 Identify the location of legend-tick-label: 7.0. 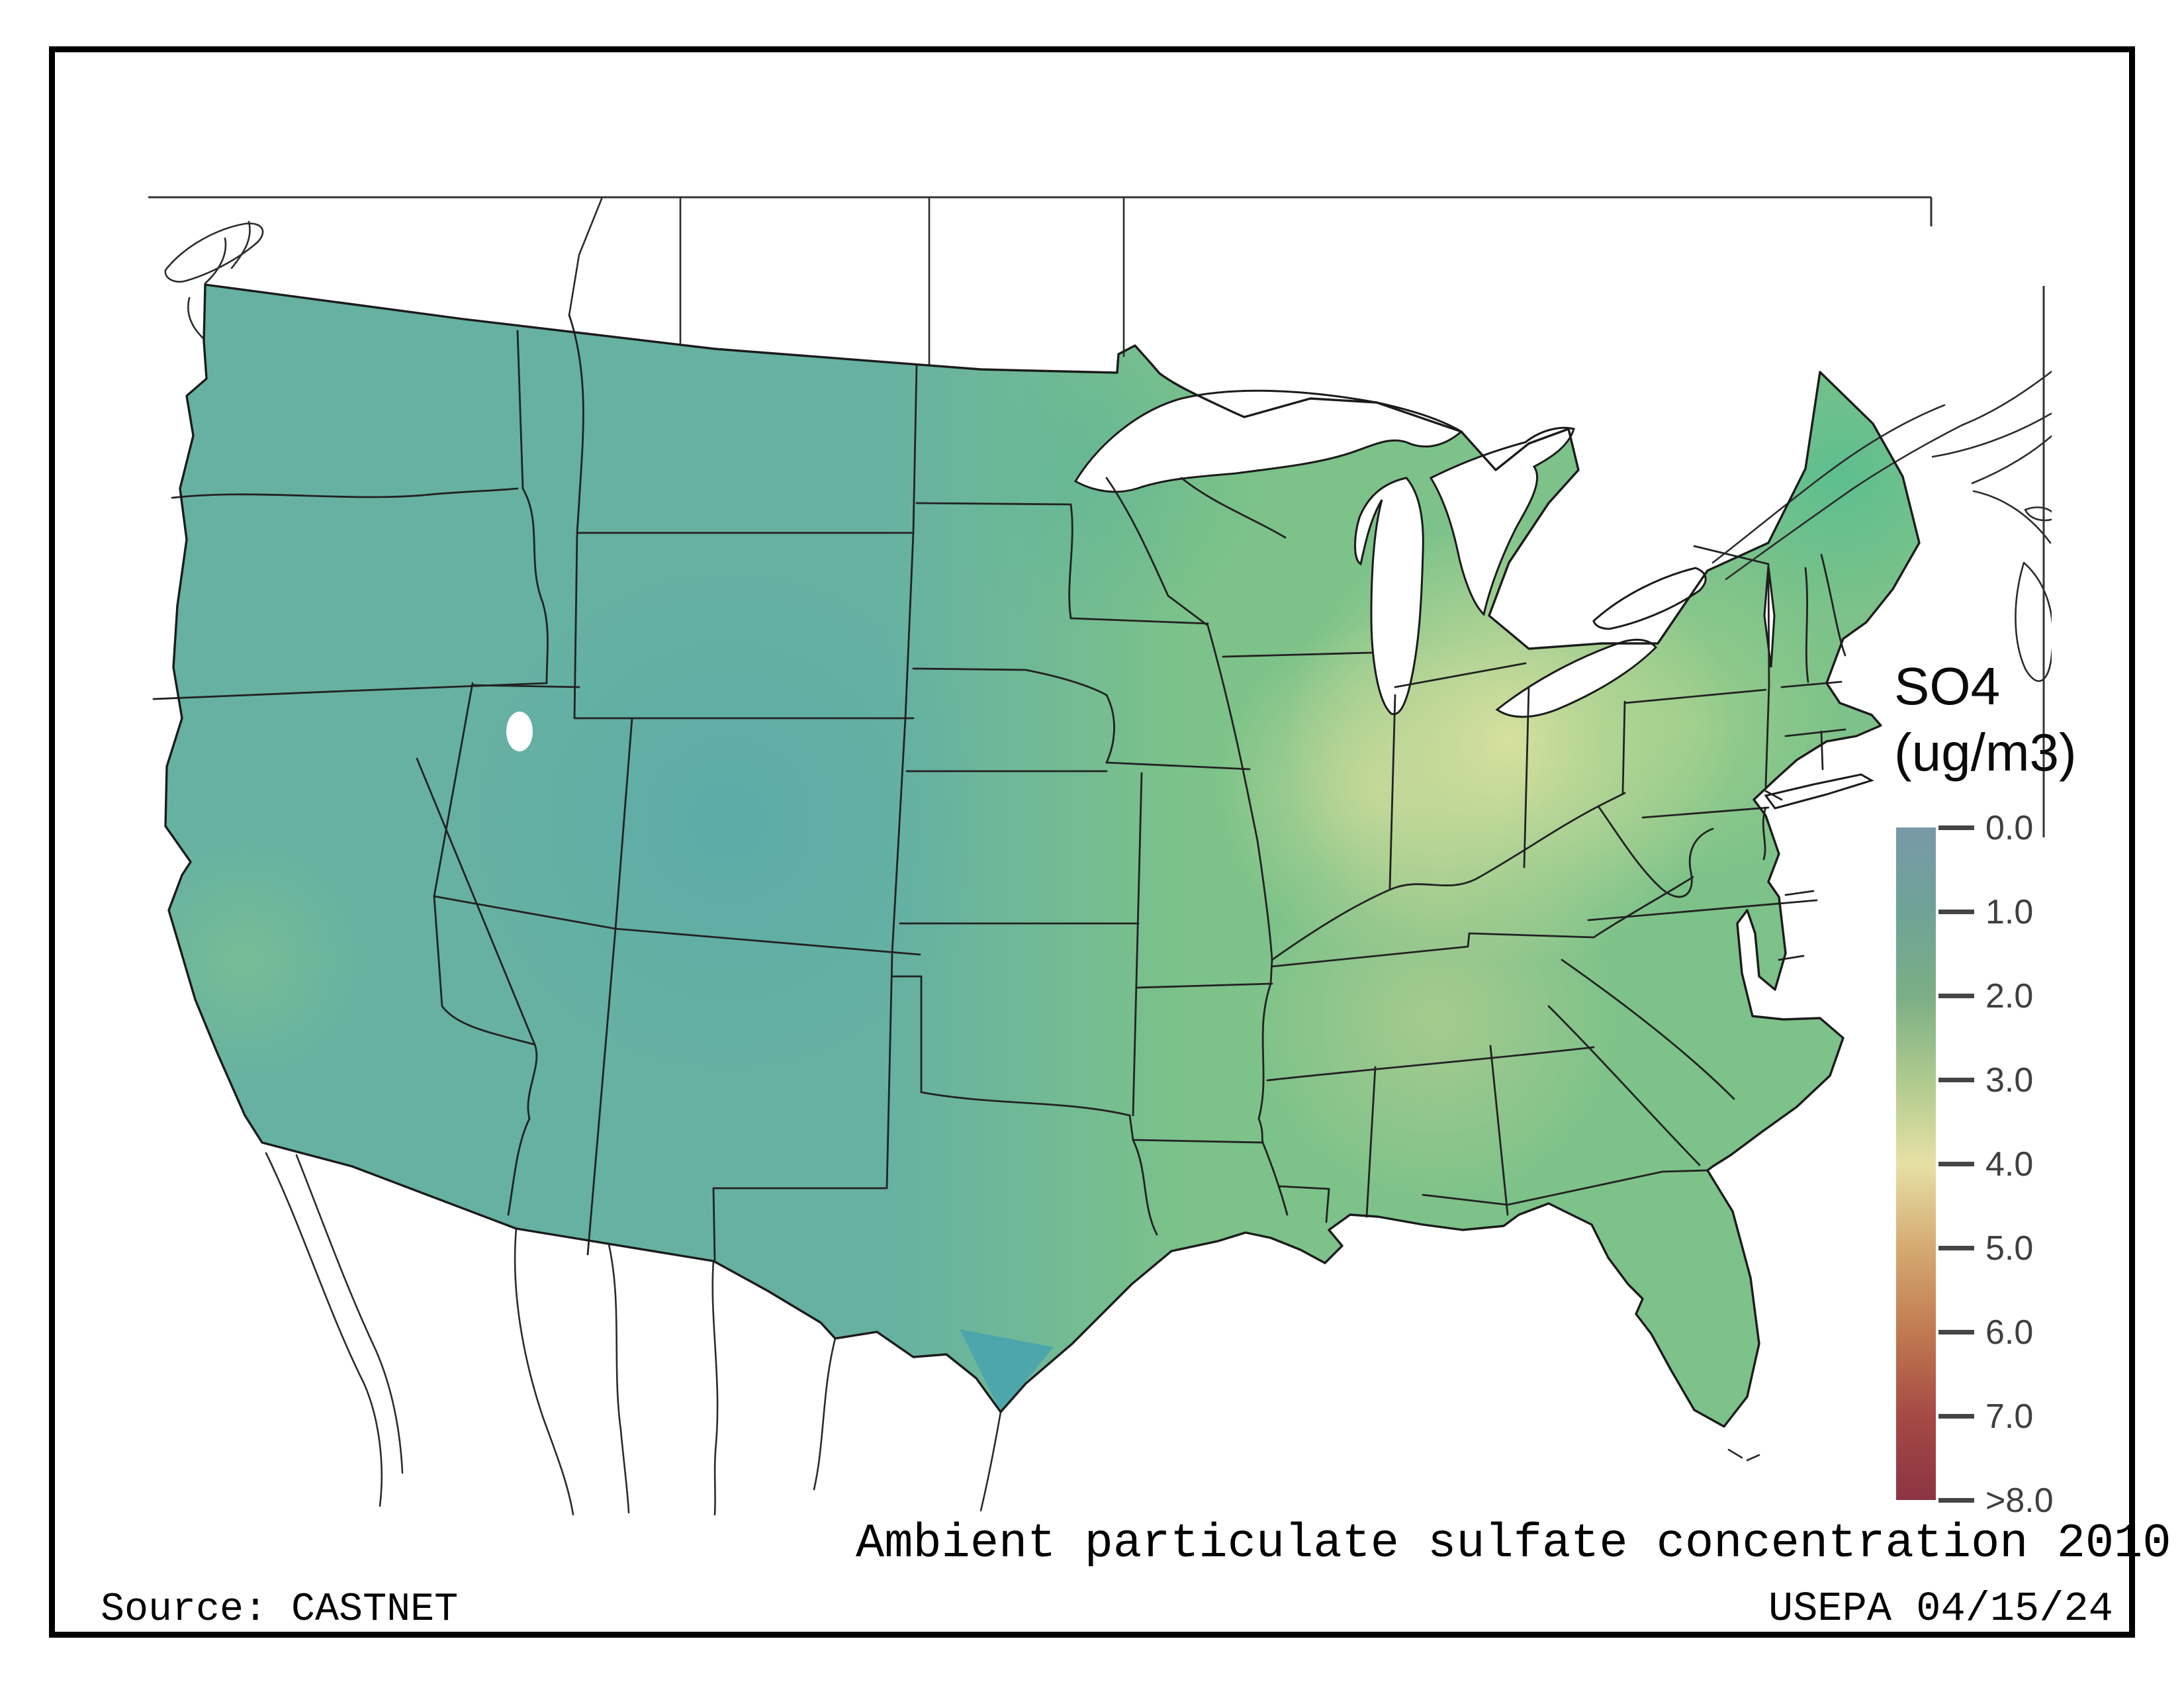
(2009, 1416).